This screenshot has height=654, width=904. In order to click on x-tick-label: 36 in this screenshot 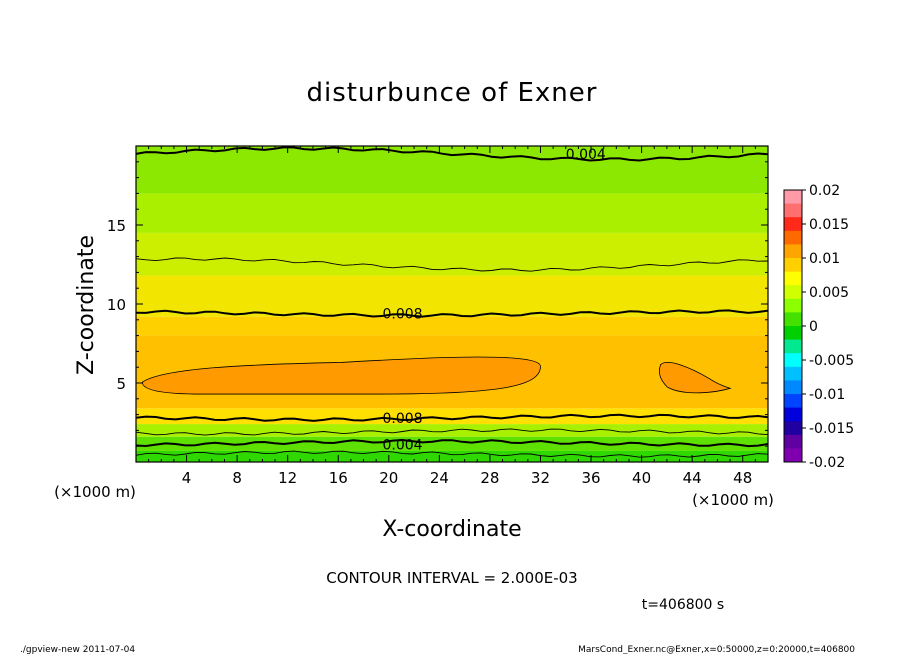, I will do `click(590, 478)`.